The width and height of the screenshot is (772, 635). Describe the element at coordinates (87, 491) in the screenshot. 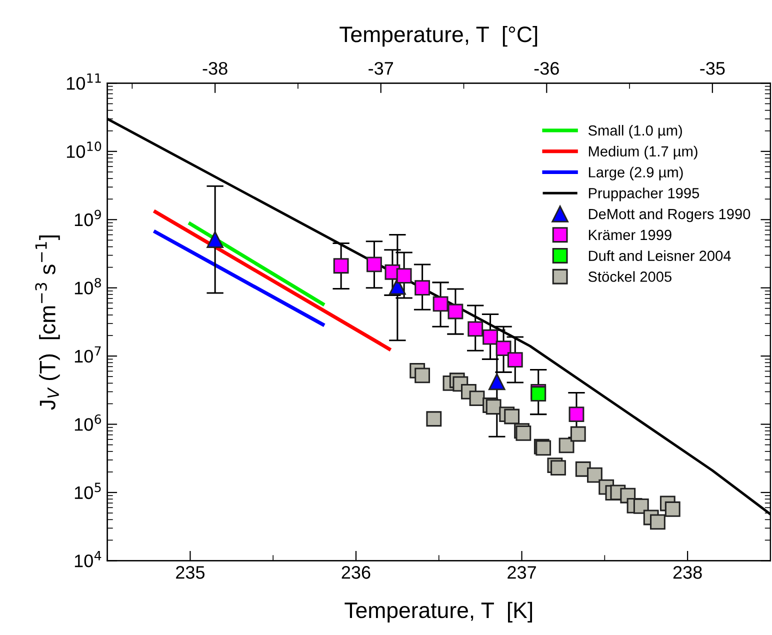

I see `y-tick-label: 10$^{5}$` at that location.